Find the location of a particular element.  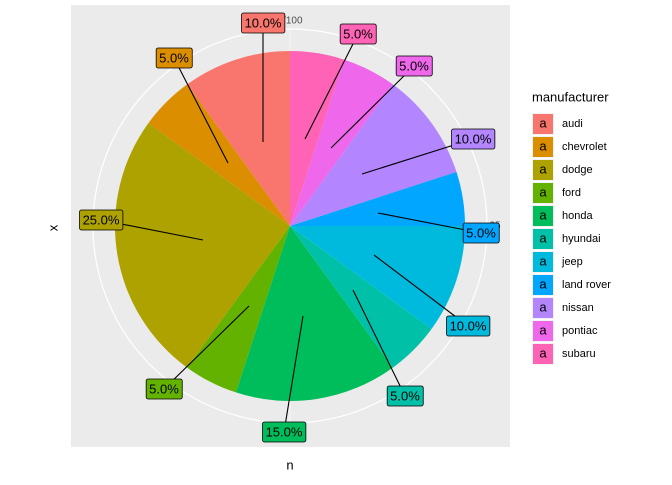

theta-tick-label: 0/100 is located at coordinates (289, 21).